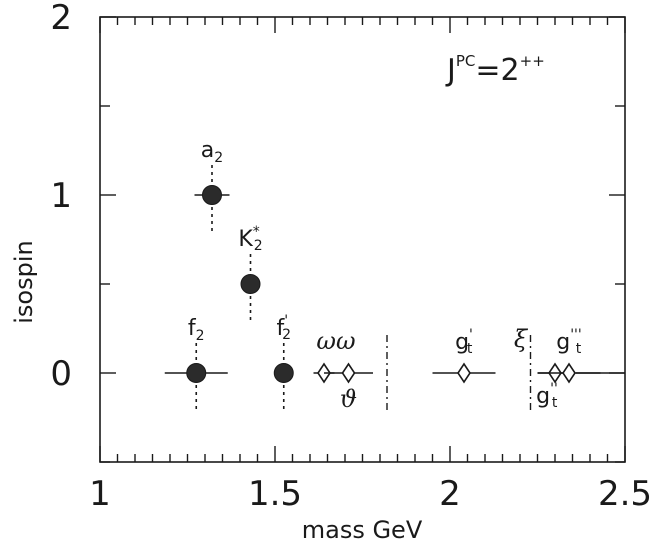 This screenshot has width=651, height=547. Describe the element at coordinates (256, 232) in the screenshot. I see `point-label-sup: *` at that location.